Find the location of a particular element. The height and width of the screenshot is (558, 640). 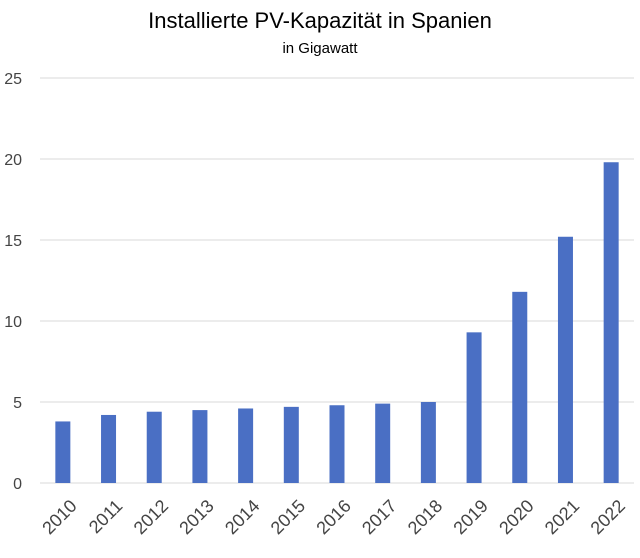

chart-title: Installierte PV-Kapazität in Spanien is located at coordinates (320, 20).